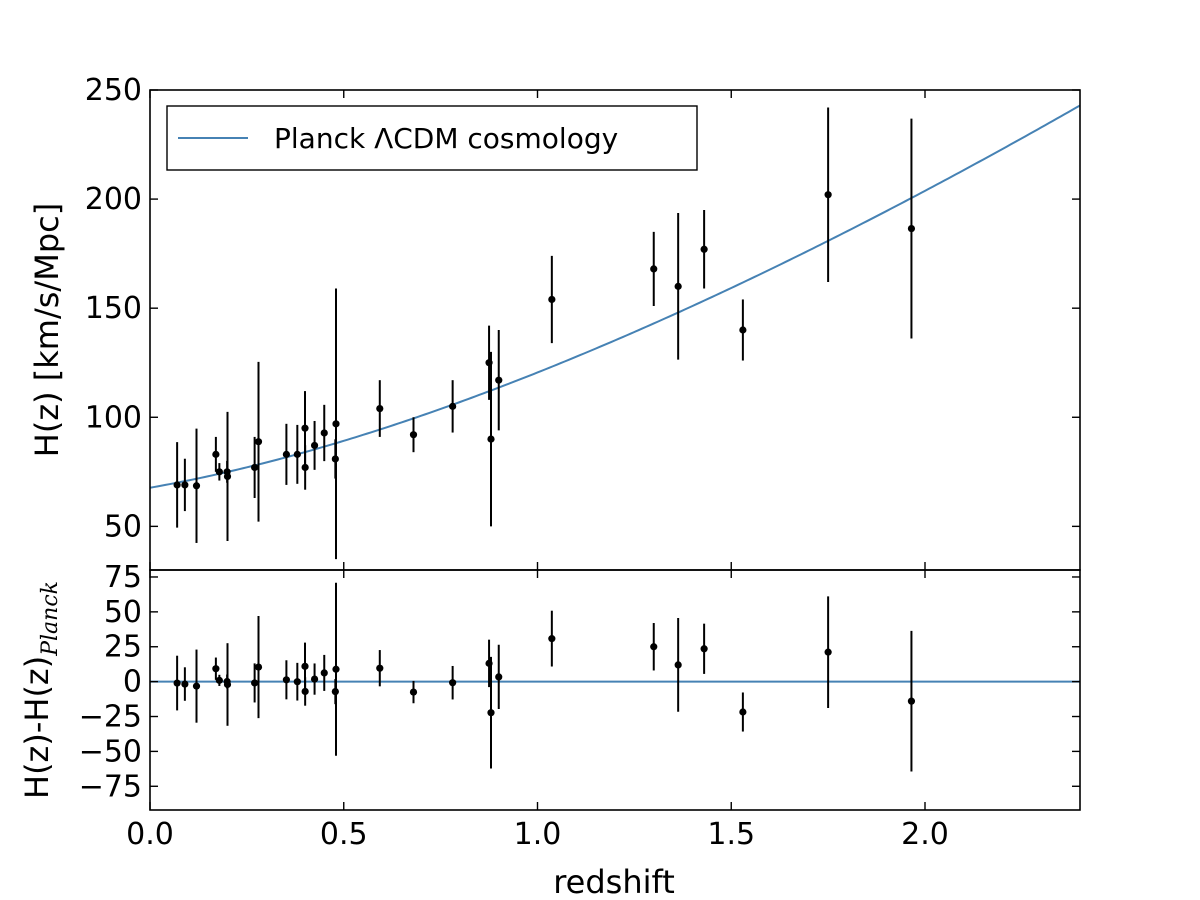 Image resolution: width=1200 pixels, height=900 pixels. What do you see at coordinates (110, 717) in the screenshot?
I see `bottom-y-tick-label: −25` at bounding box center [110, 717].